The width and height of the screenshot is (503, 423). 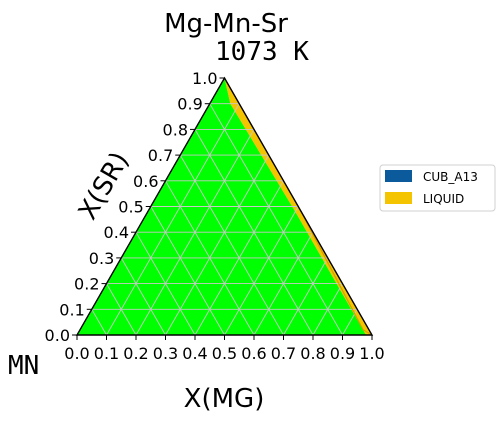 I want to click on x-tick-label-3: 0.3, so click(x=165, y=353).